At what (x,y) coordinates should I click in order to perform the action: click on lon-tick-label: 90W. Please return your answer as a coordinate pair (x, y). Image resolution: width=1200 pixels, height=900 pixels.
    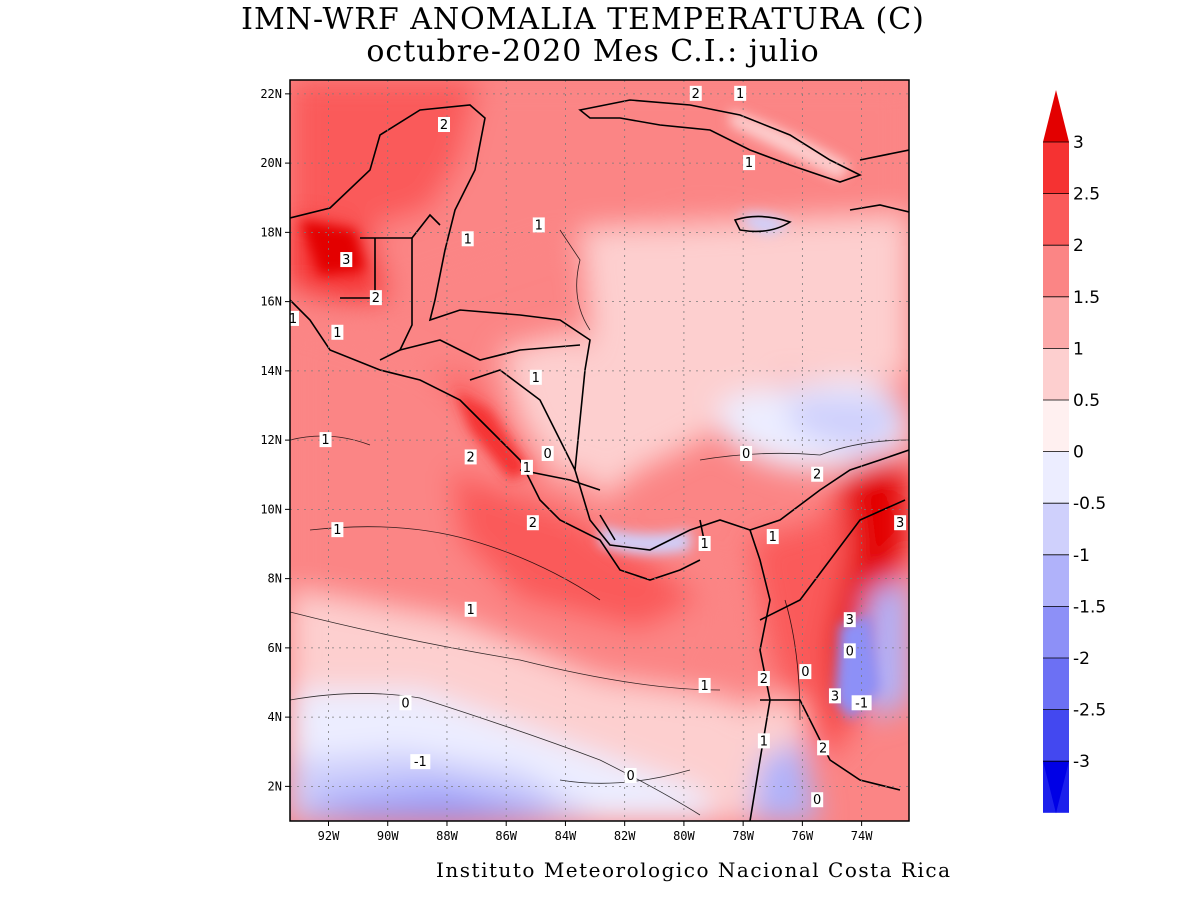
    Looking at the image, I should click on (388, 836).